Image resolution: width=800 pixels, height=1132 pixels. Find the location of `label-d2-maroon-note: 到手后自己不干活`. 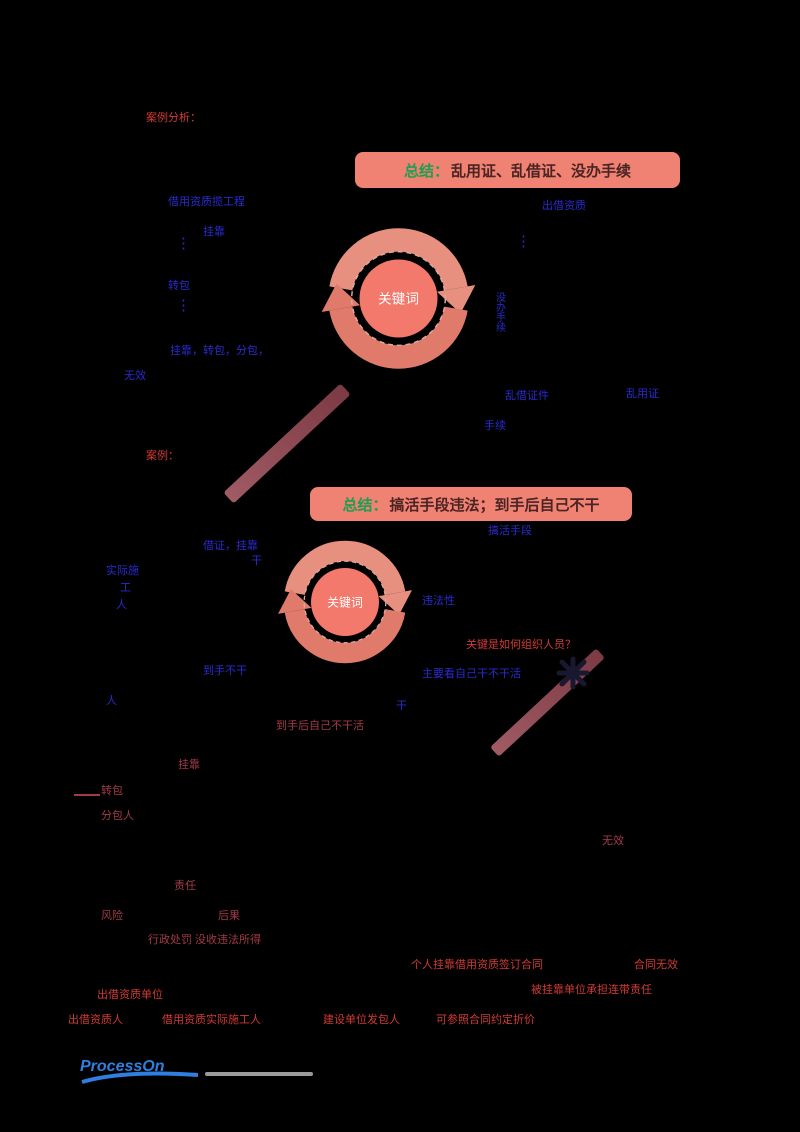

label-d2-maroon-note: 到手后自己不干活 is located at coordinates (320, 726).